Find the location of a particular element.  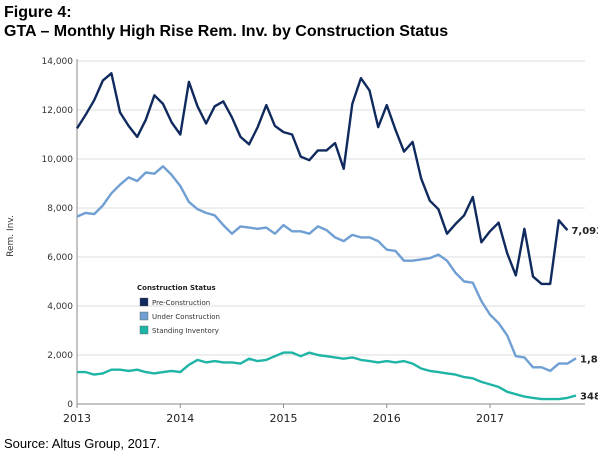

x-tick-label: 2015 is located at coordinates (284, 418).